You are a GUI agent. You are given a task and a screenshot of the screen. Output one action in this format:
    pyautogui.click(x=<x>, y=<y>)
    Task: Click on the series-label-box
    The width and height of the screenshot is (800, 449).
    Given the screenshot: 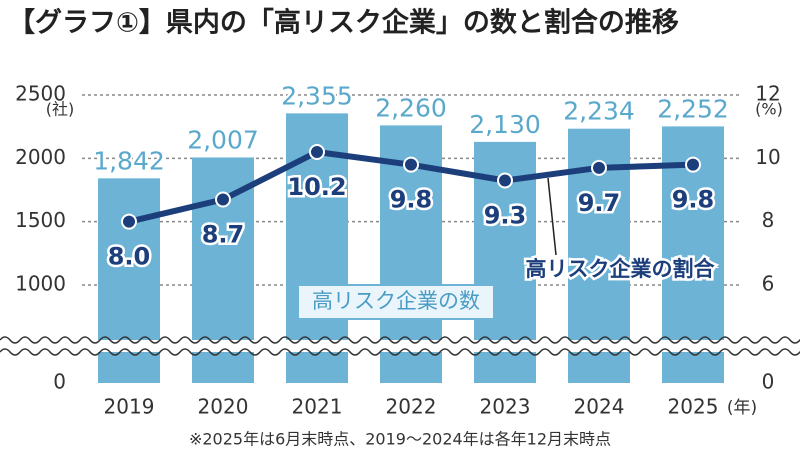 What is the action you would take?
    pyautogui.click(x=396, y=302)
    